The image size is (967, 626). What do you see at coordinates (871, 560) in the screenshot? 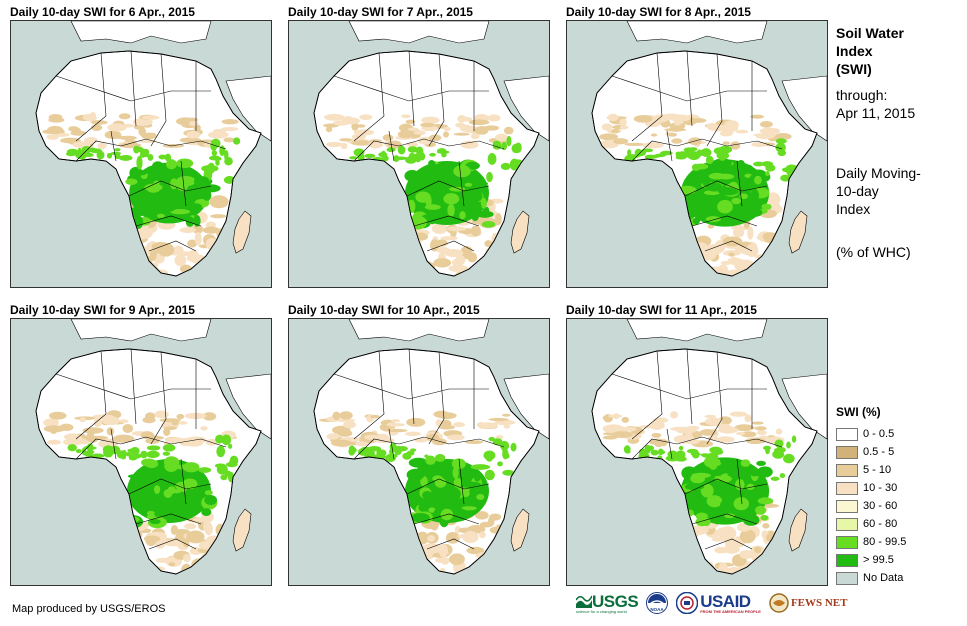
I see `legend-item: > 99.5` at bounding box center [871, 560].